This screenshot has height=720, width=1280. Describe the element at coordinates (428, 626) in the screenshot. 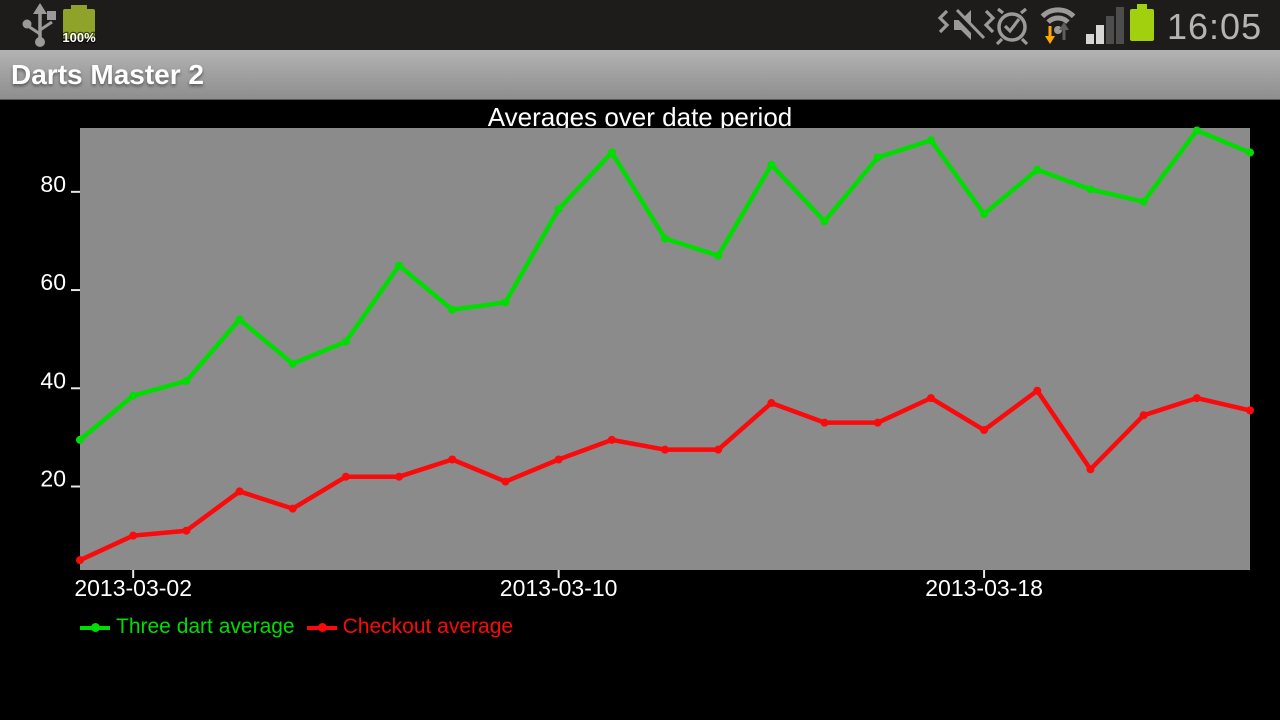

I see `legend-label: Checkout average` at that location.